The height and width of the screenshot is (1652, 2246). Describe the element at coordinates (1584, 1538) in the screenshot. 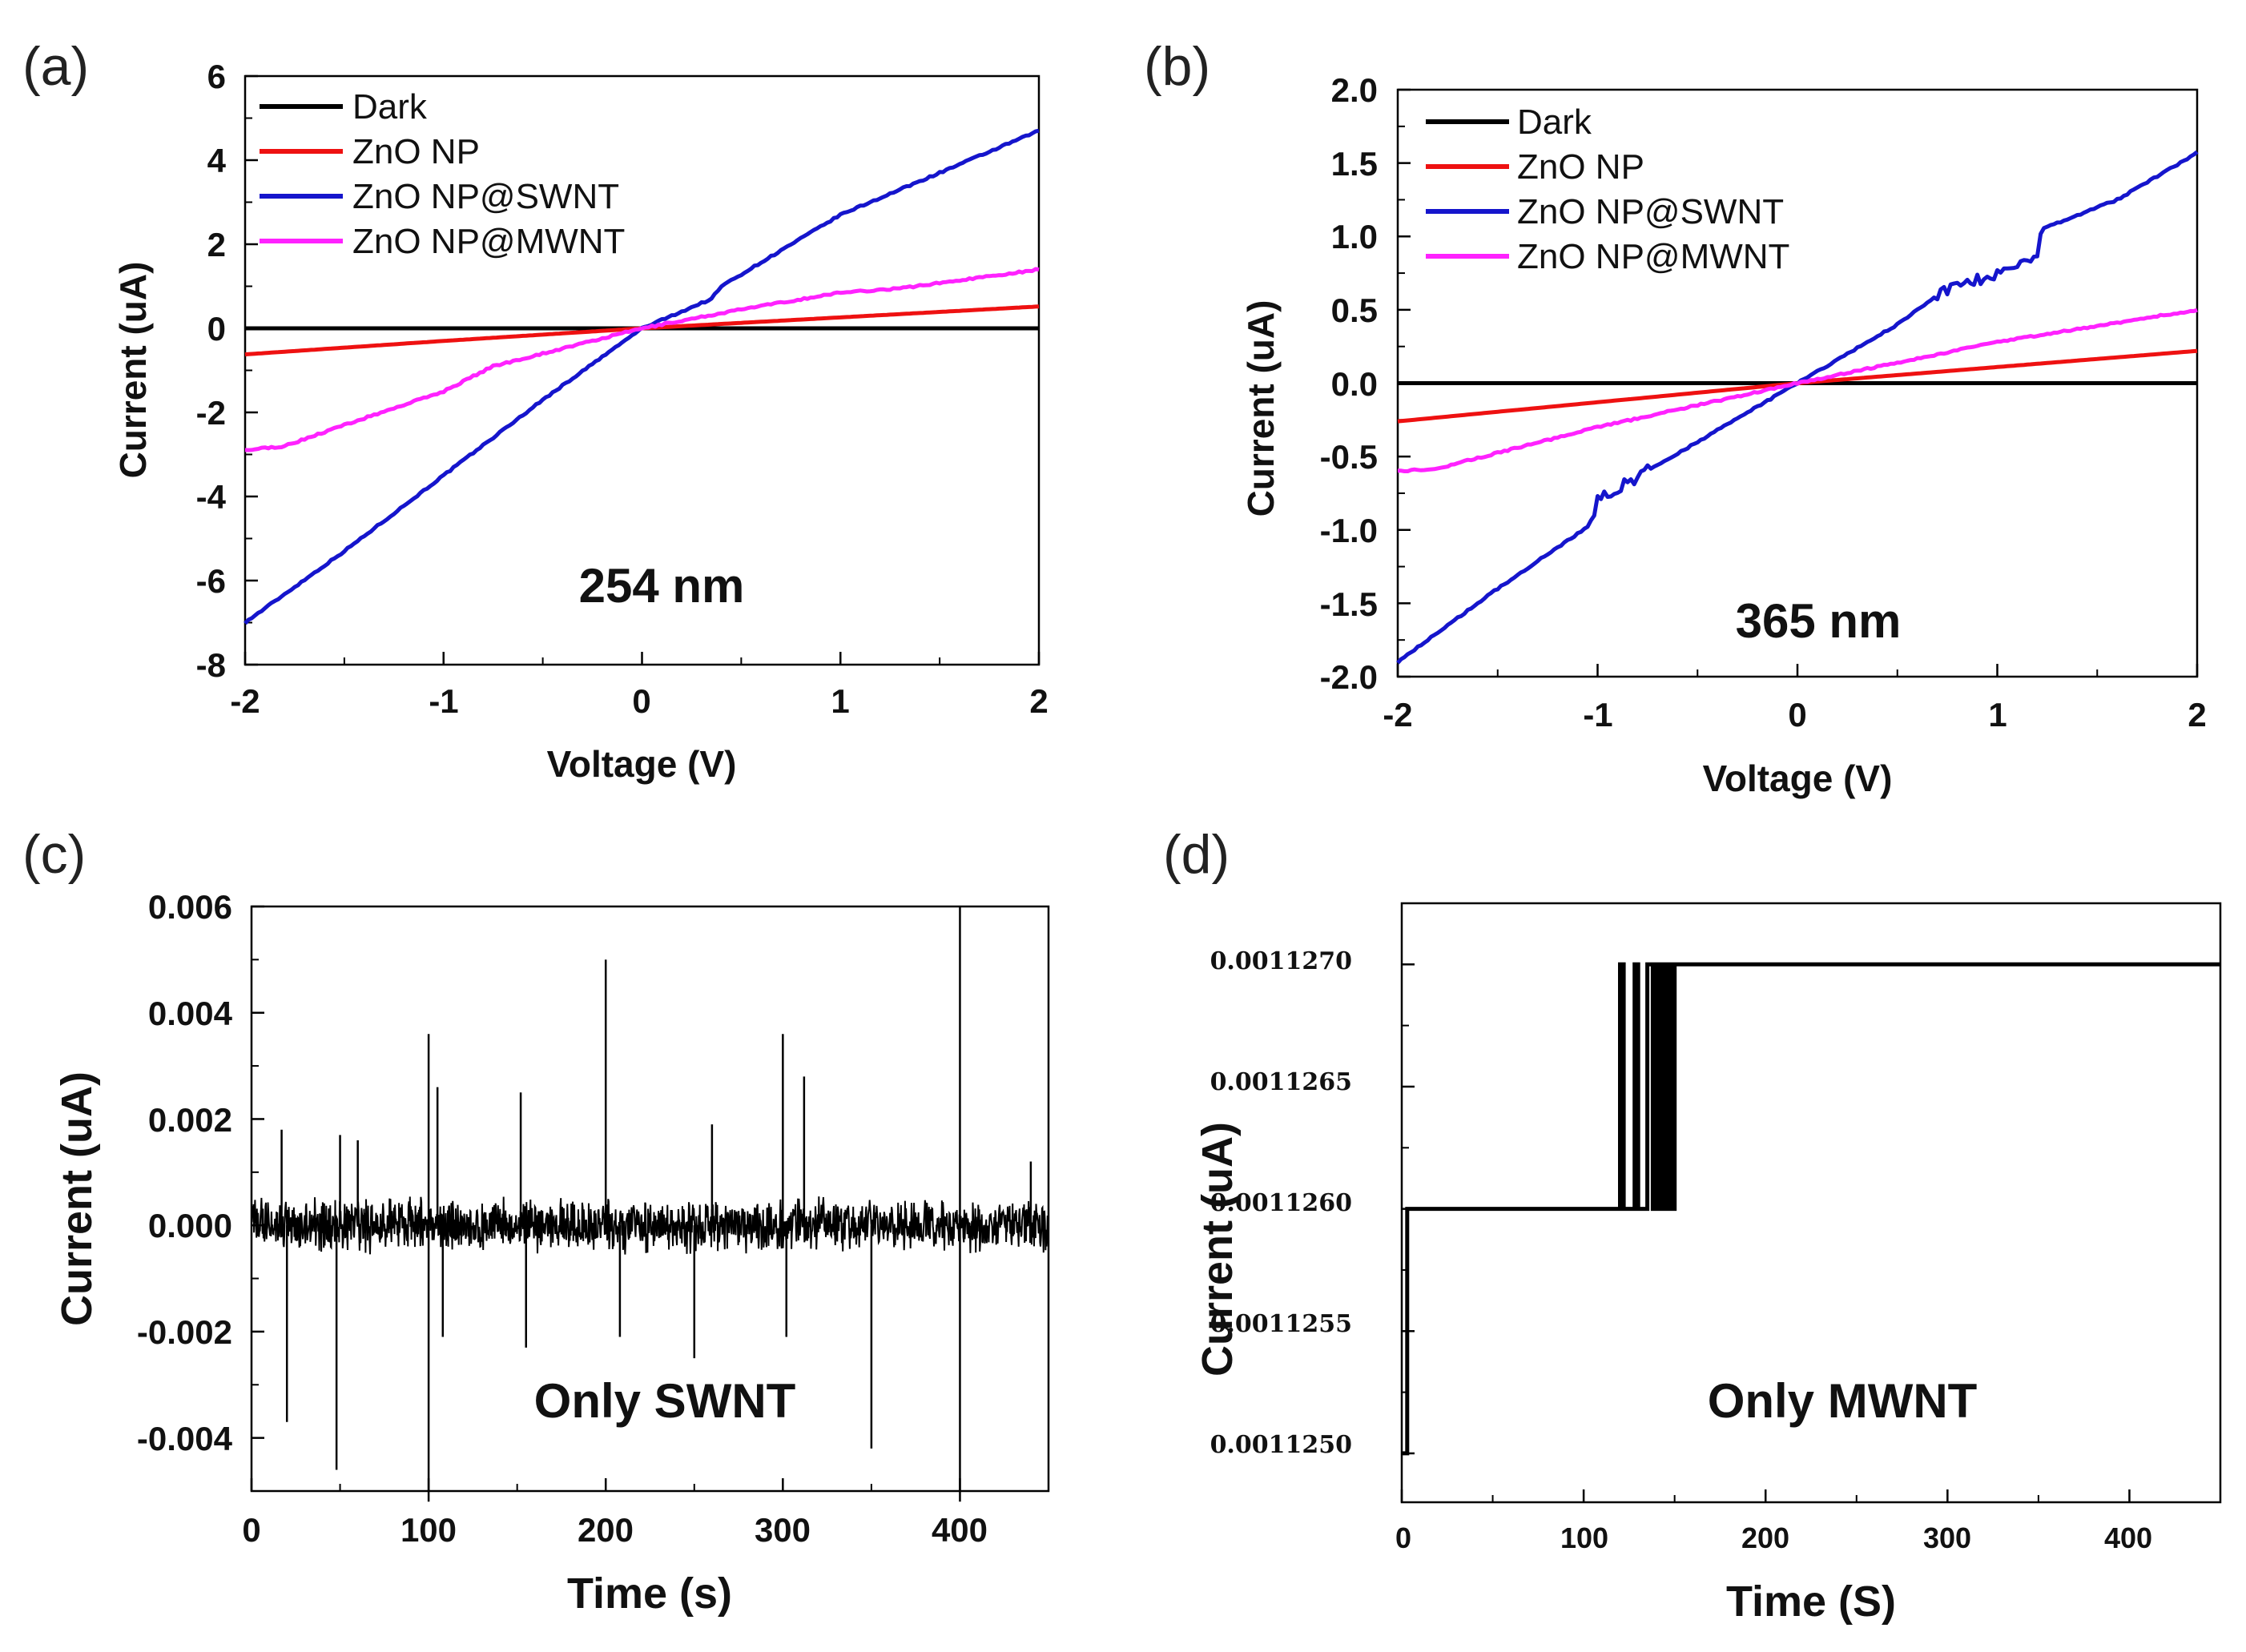

I see `x-tick-d-1: 100` at that location.